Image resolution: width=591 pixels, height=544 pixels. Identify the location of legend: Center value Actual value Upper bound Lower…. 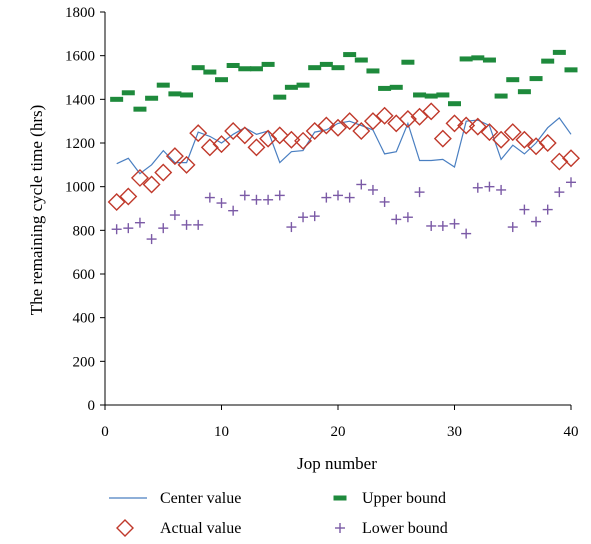
(278, 513).